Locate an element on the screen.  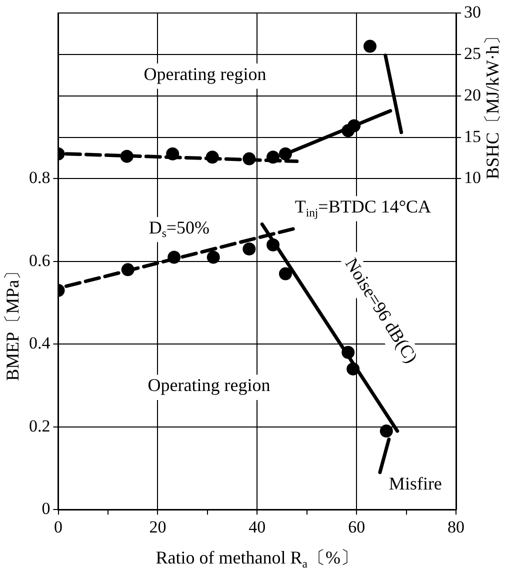
y-tick-label: 0.4 is located at coordinates (40, 343).